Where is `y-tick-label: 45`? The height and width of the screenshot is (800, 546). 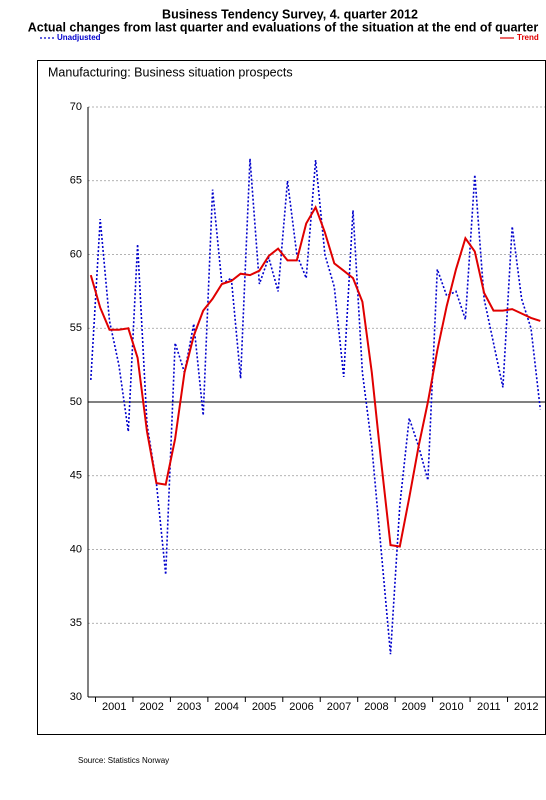 y-tick-label: 45 is located at coordinates (76, 476).